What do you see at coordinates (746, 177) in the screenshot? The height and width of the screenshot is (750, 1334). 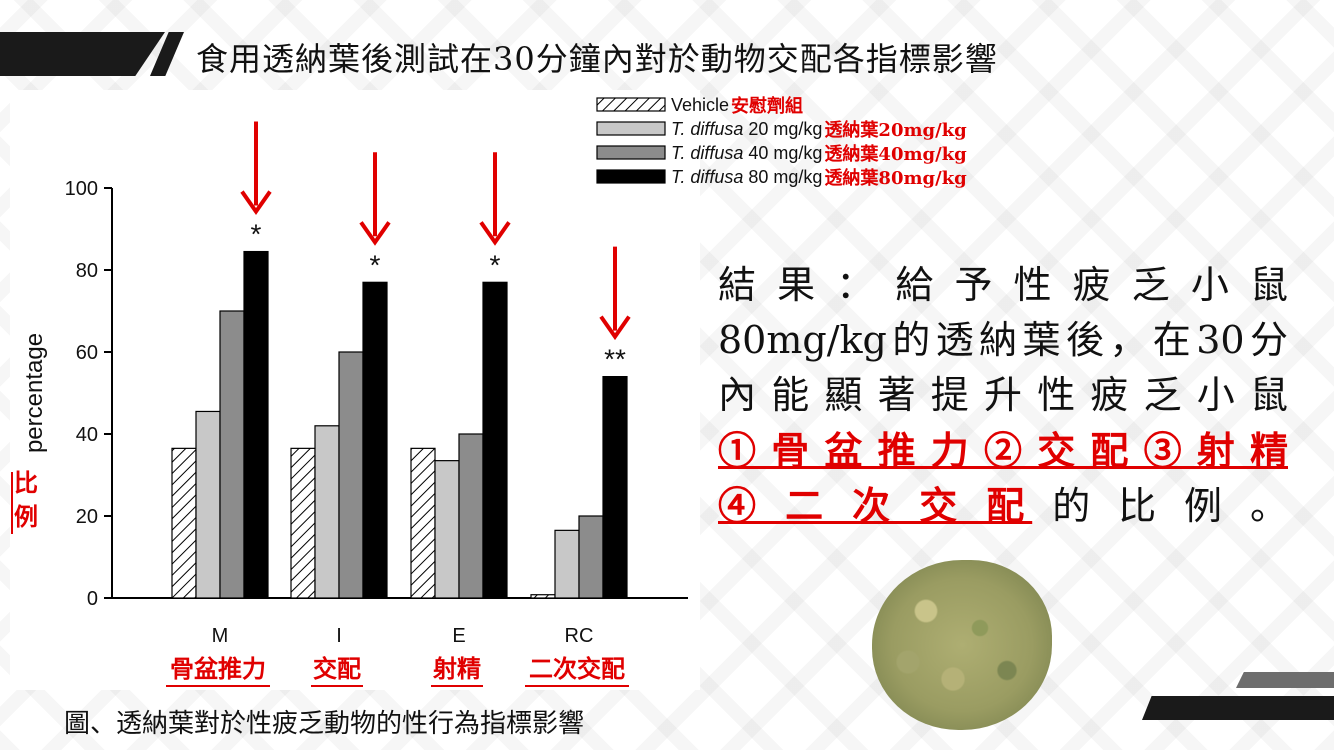 I see `legend-label: T. diffusa 80 mg/kg` at bounding box center [746, 177].